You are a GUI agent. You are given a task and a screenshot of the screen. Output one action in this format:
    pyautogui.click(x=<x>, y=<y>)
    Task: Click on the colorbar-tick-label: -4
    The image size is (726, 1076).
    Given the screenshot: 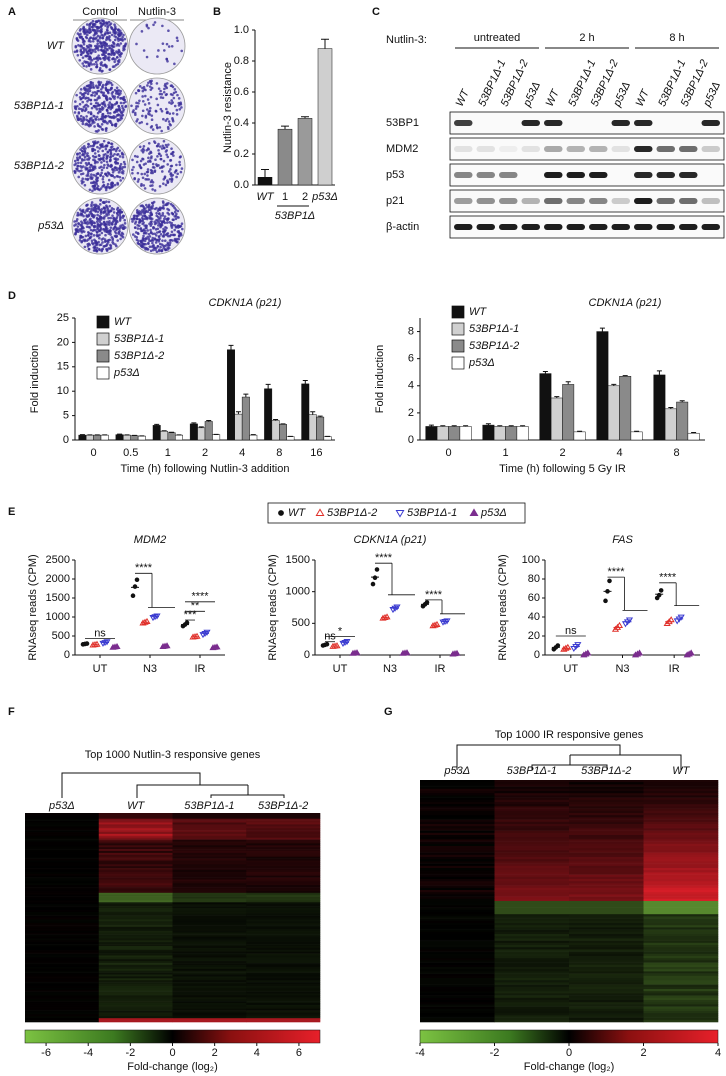 What is the action you would take?
    pyautogui.click(x=88, y=1053)
    